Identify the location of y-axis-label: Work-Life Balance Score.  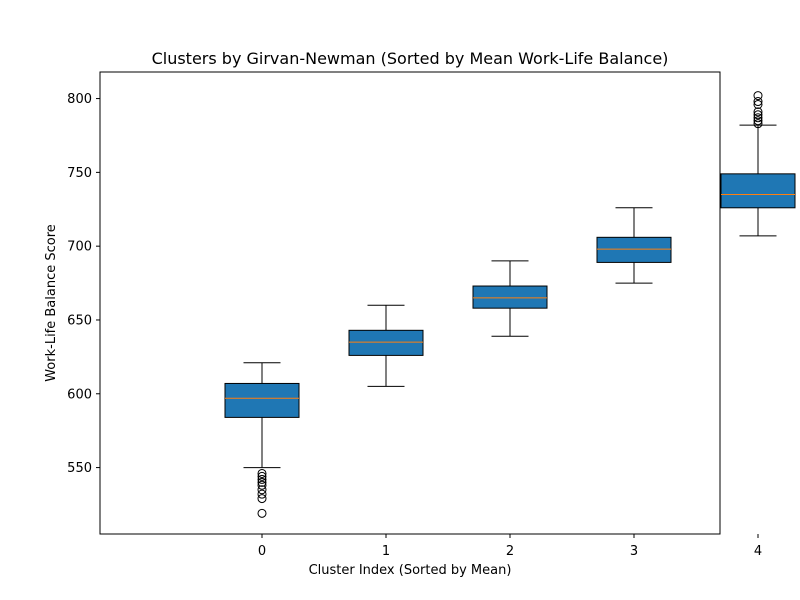
(51, 303).